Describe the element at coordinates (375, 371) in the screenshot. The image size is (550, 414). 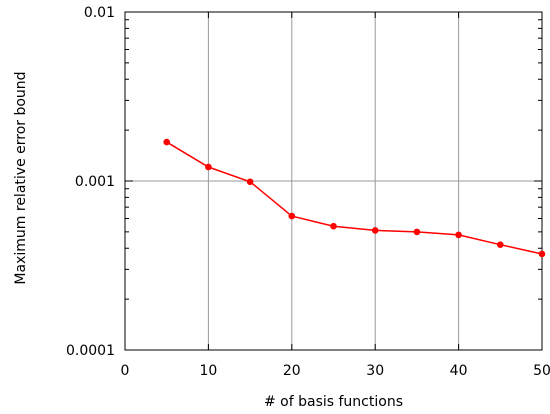
I see `x-tick-label: 30` at that location.